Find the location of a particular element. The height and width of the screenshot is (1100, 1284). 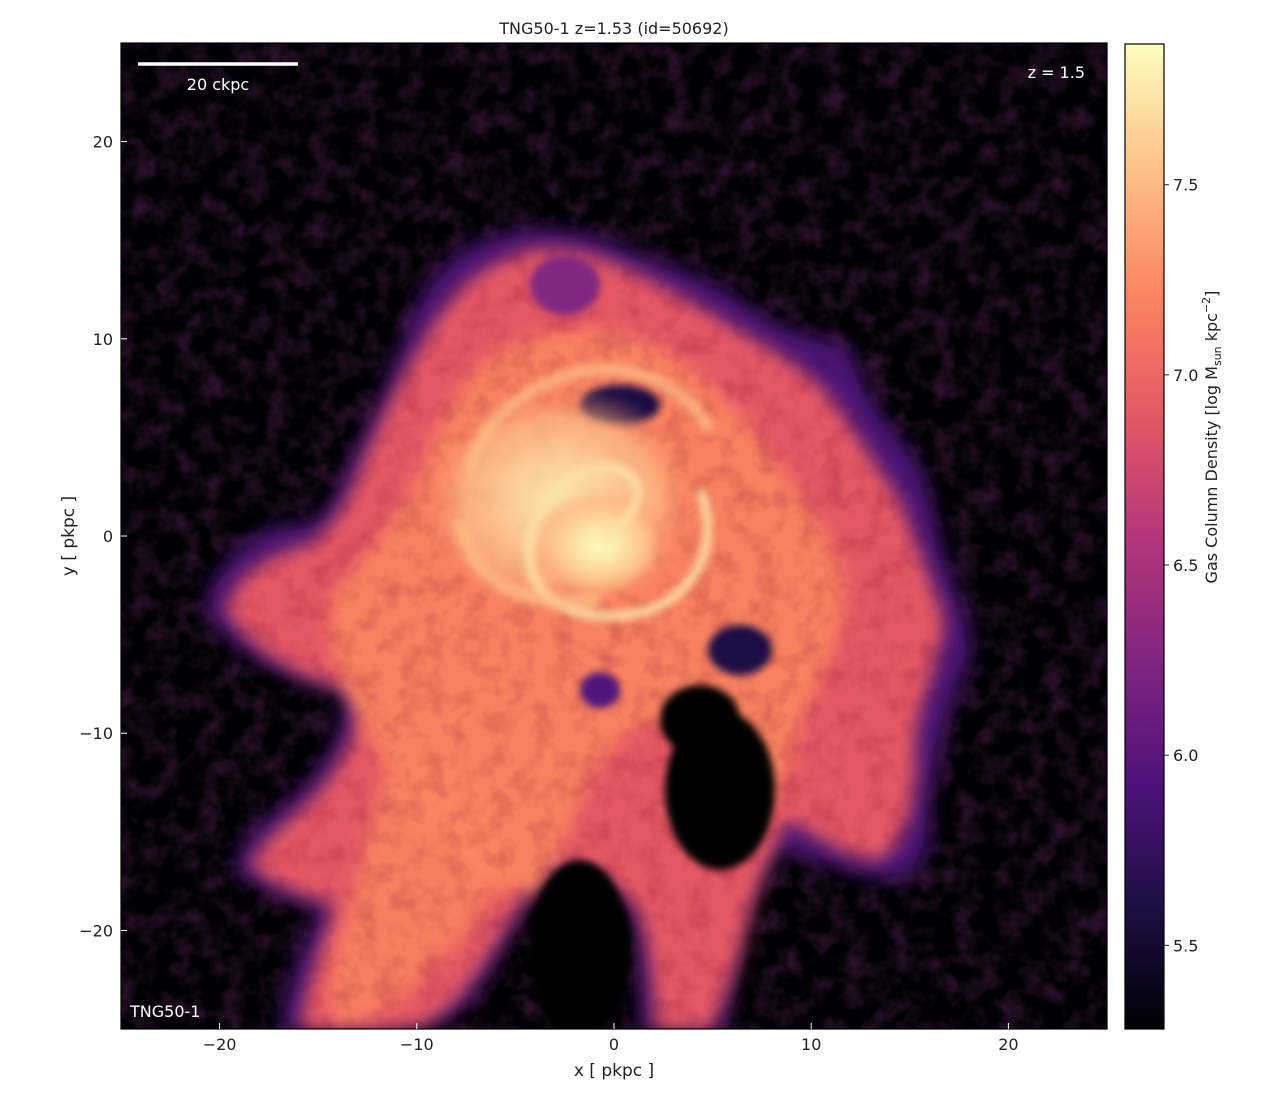

colorbar-label: Gas Column Density [log Msun kpc−2] is located at coordinates (1212, 437).